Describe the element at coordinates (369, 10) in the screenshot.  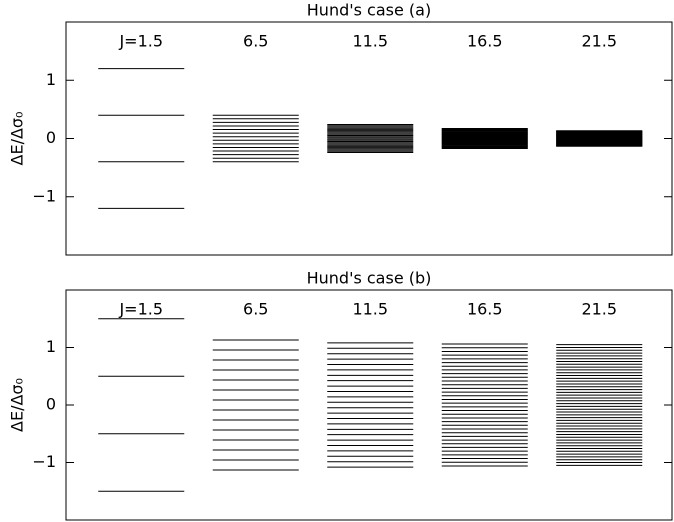
I see `panel-title: Hund's case (a)` at that location.